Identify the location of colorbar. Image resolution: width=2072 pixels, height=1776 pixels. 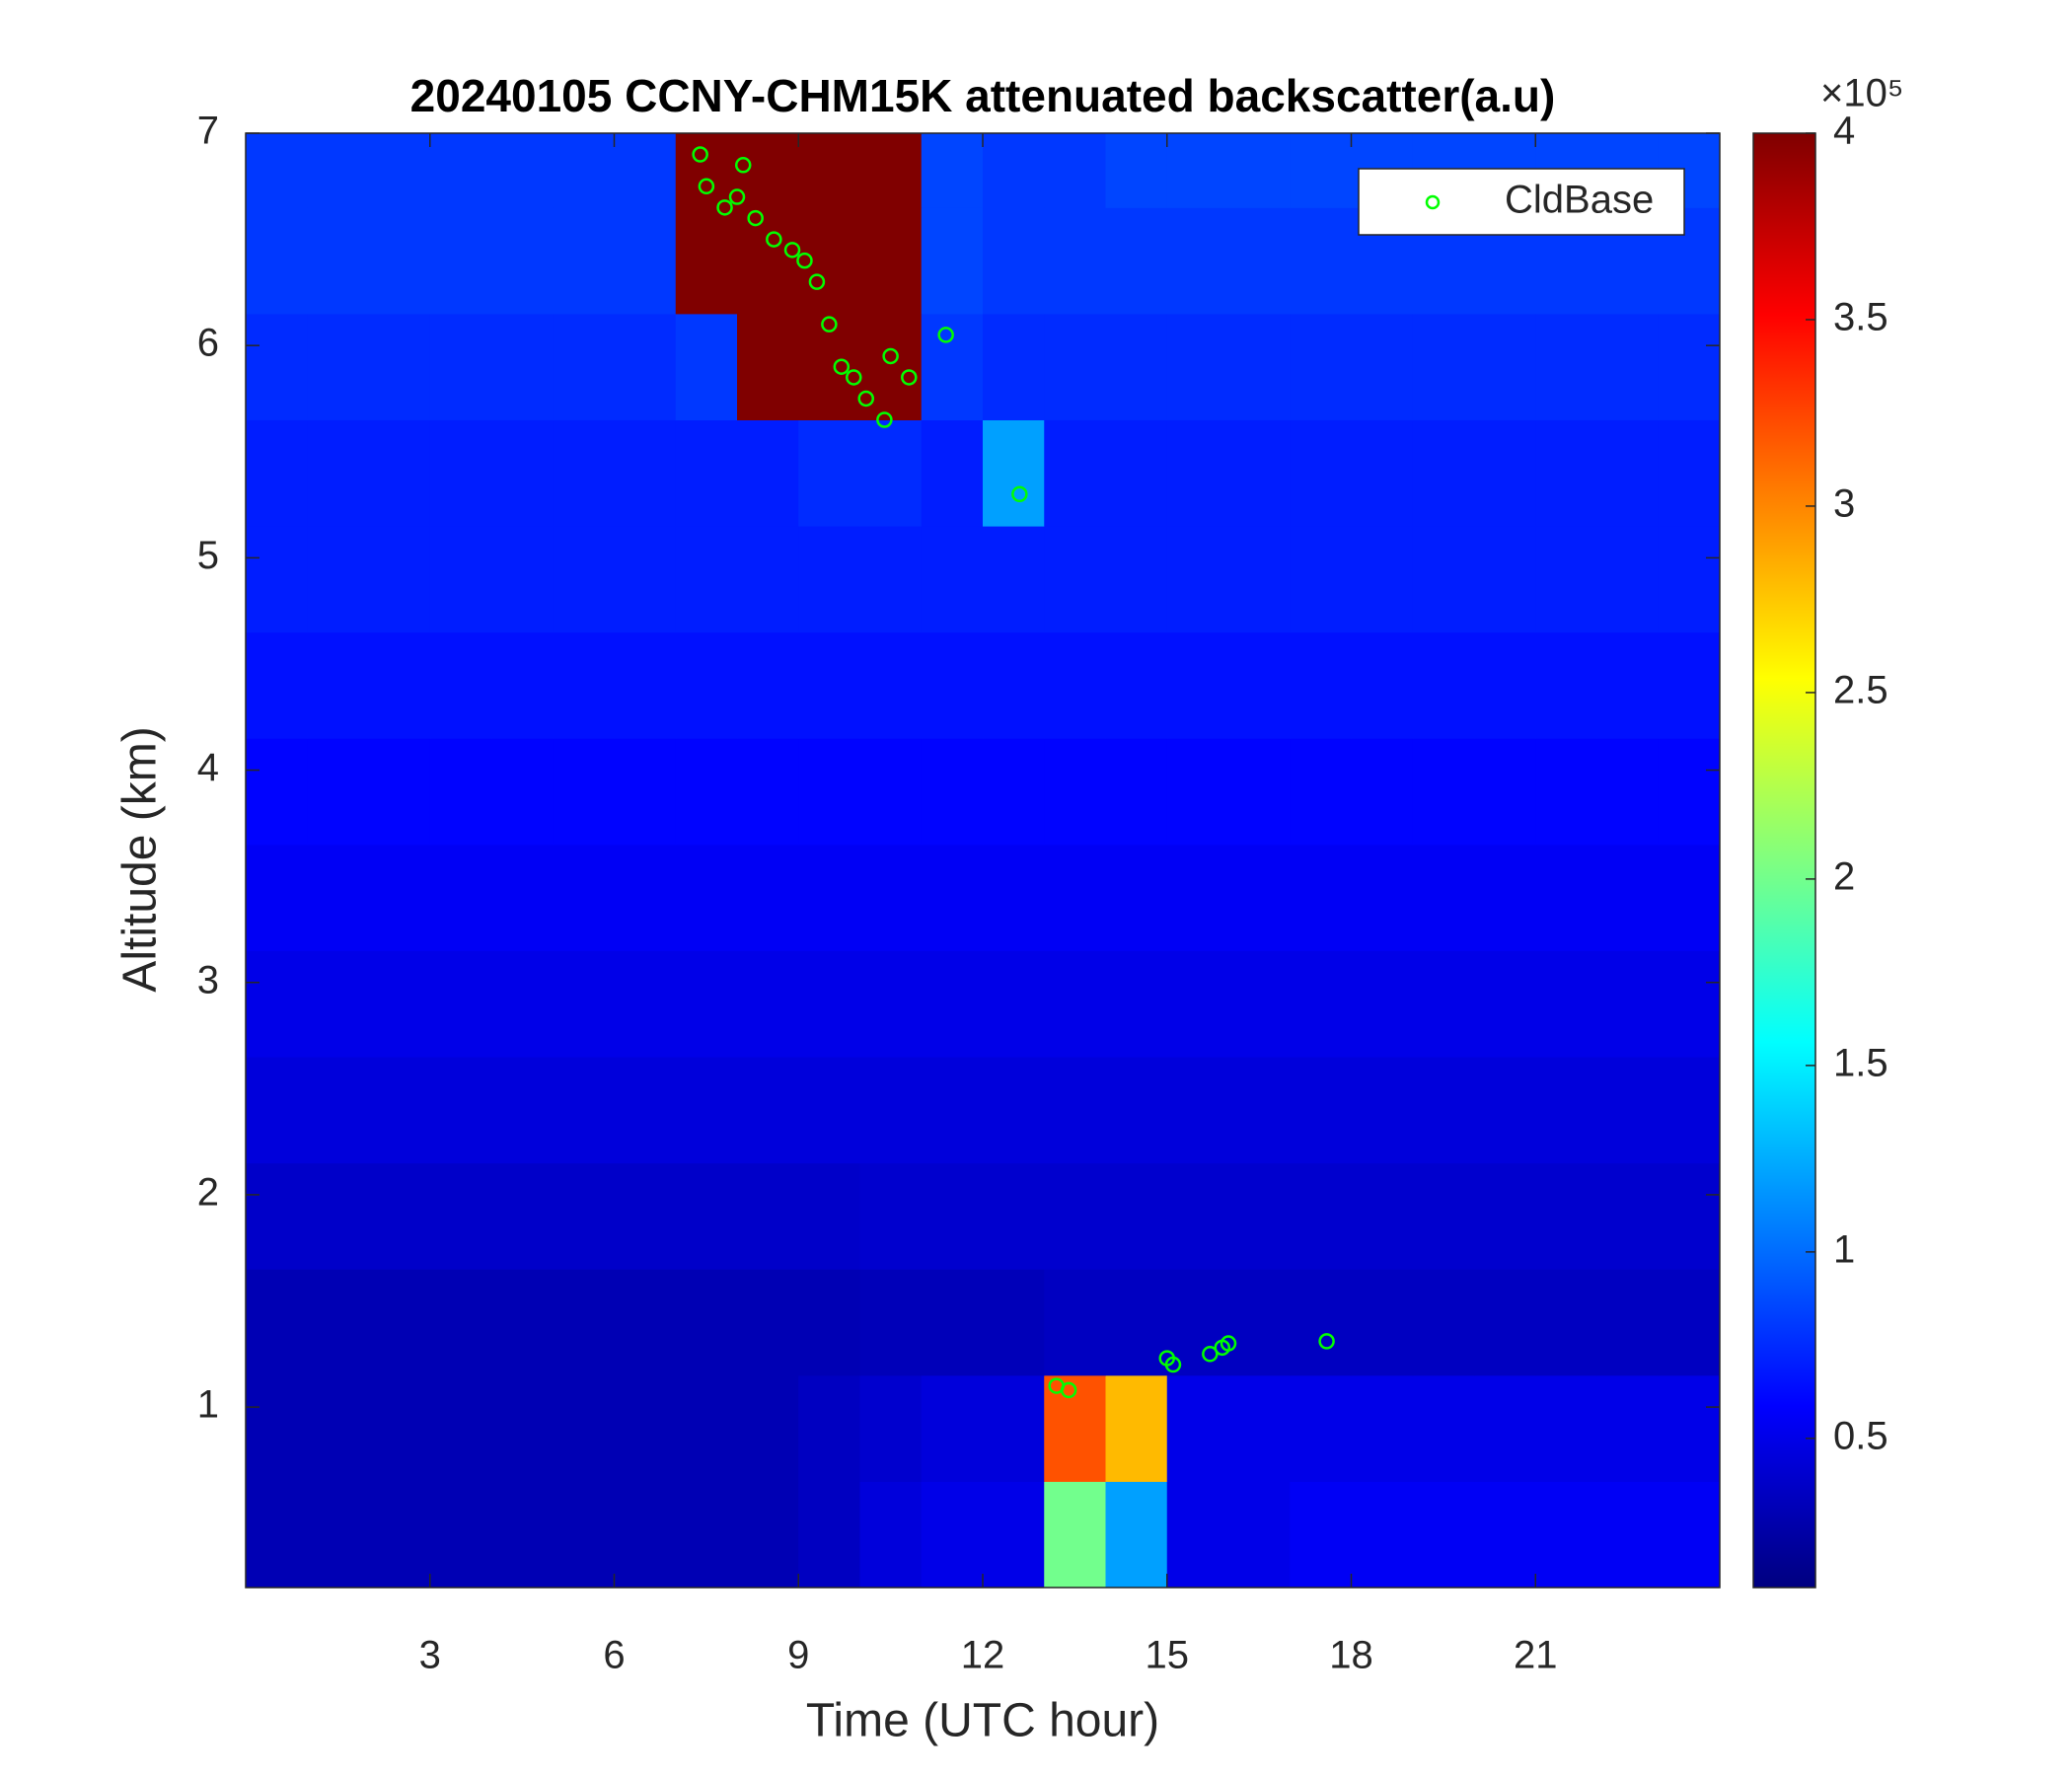
(1784, 861).